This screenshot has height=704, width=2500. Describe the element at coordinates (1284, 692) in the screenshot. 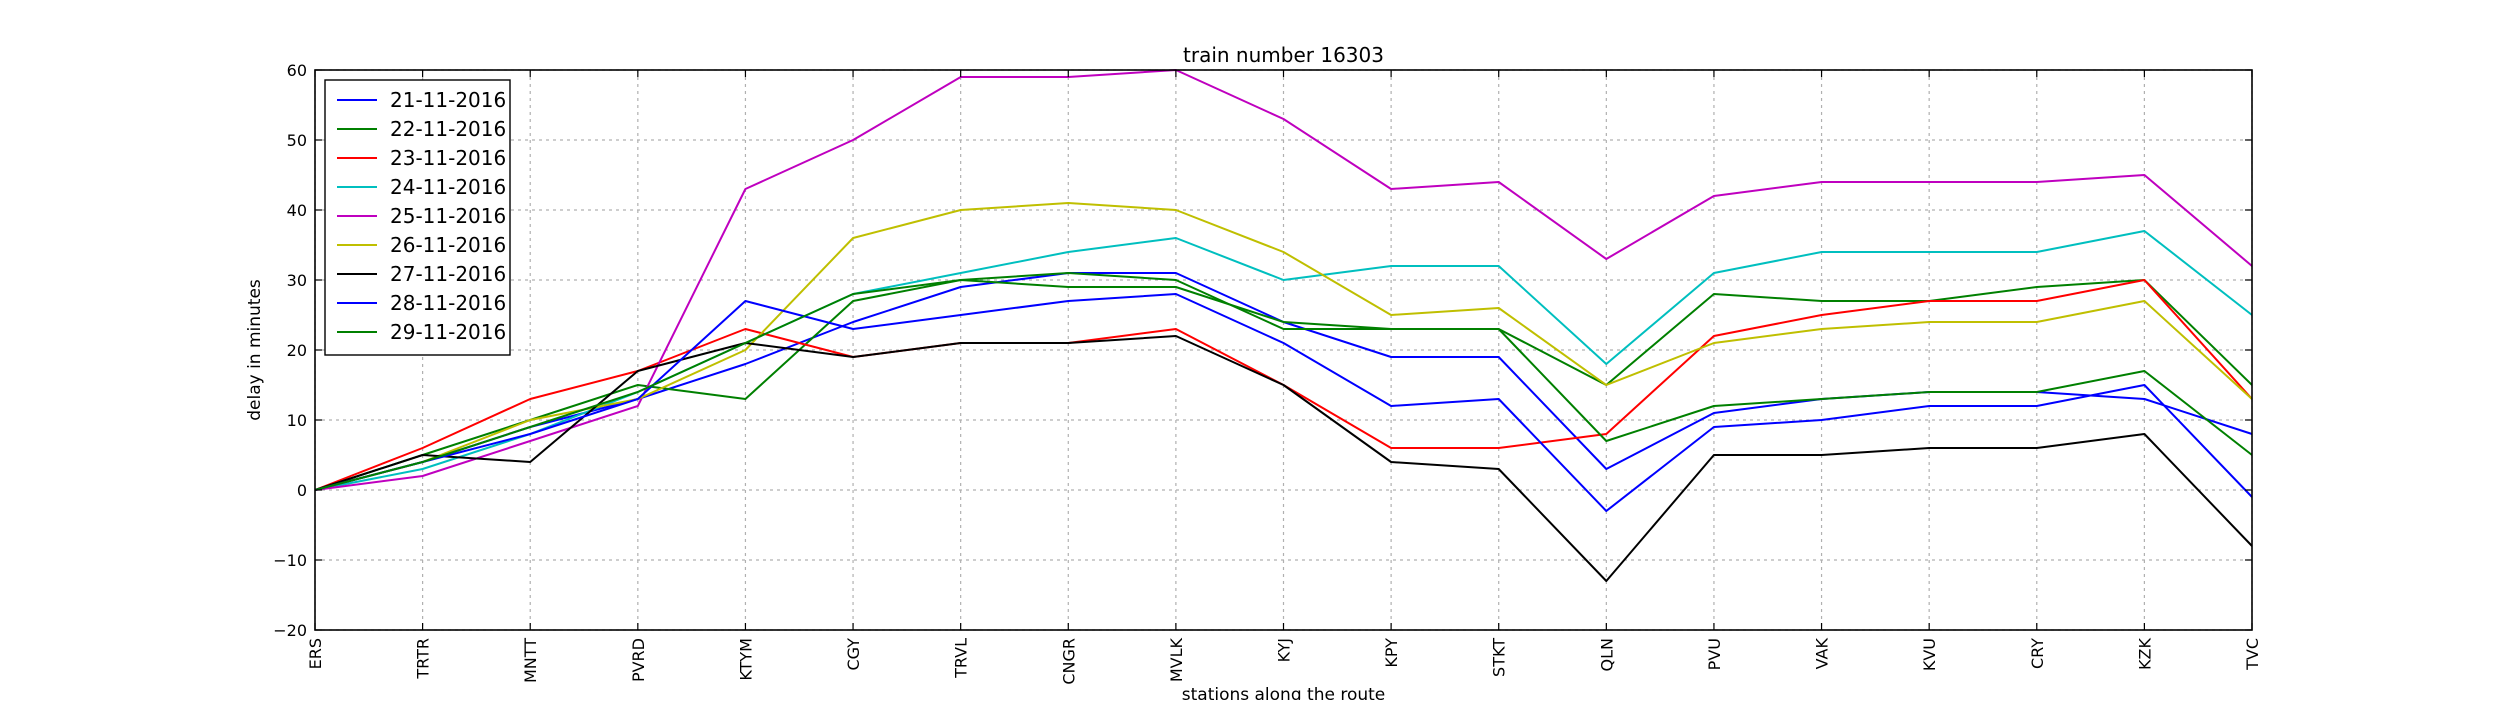

I see `x-axis-label: stations along the route` at that location.